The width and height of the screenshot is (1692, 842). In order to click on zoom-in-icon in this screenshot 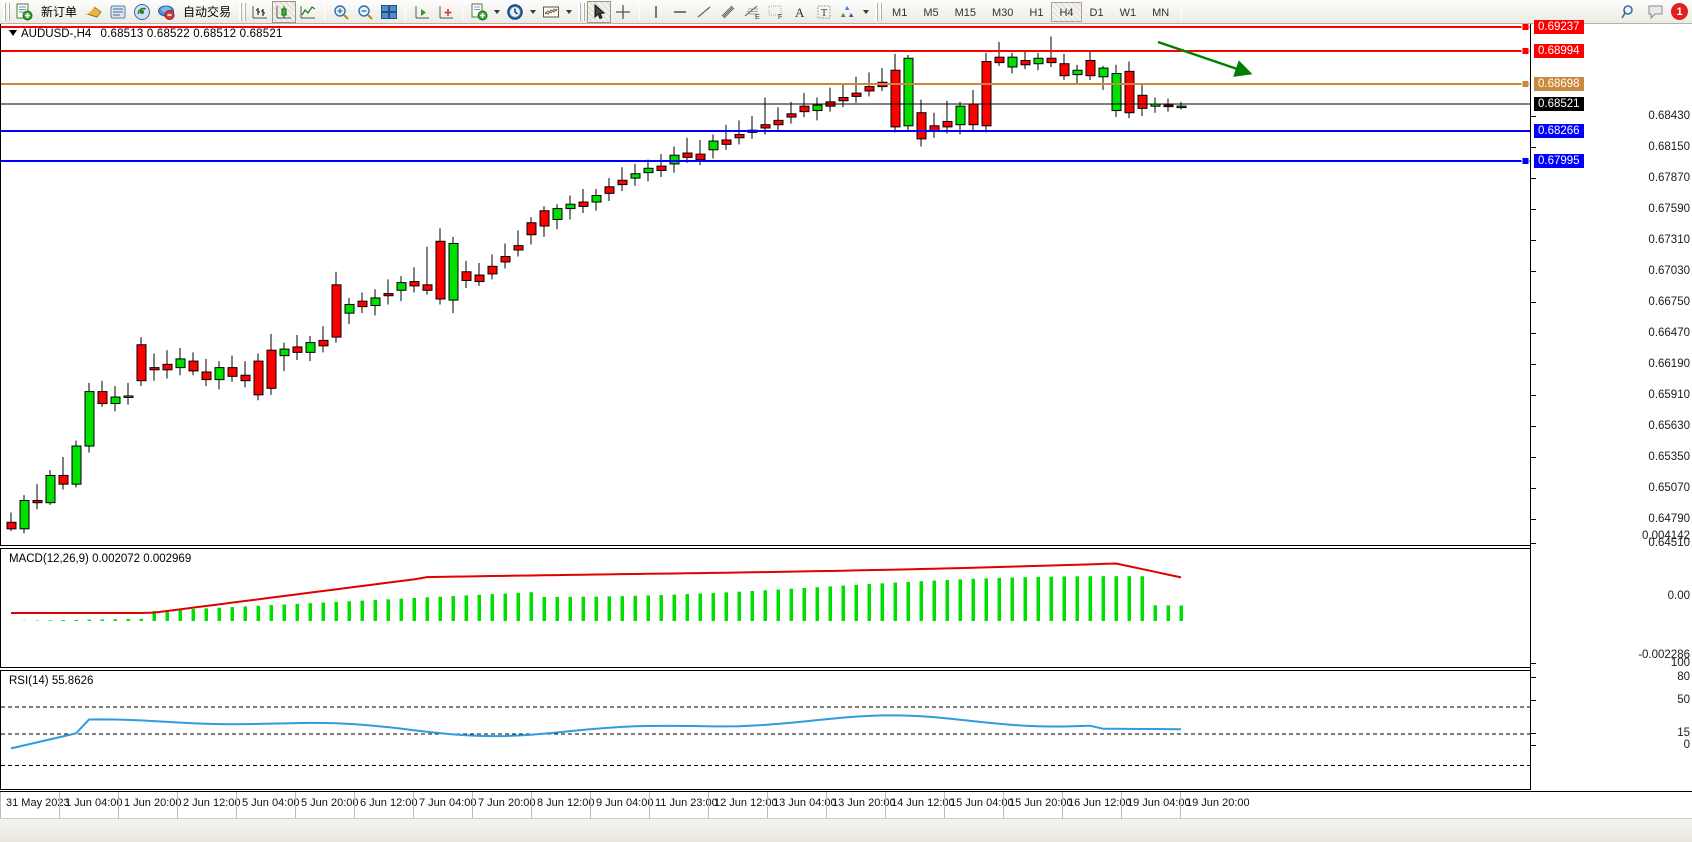, I will do `click(341, 12)`.